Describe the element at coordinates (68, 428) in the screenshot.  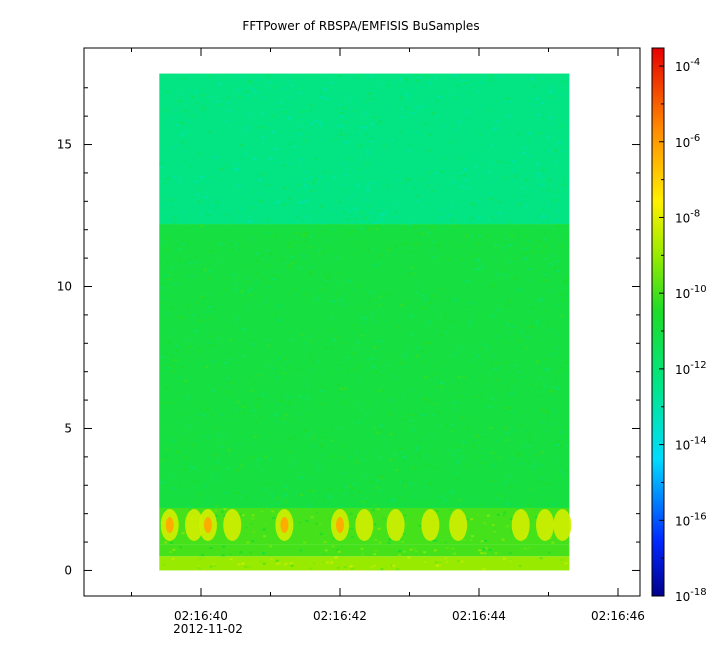
I see `y-tick-label: 5` at that location.